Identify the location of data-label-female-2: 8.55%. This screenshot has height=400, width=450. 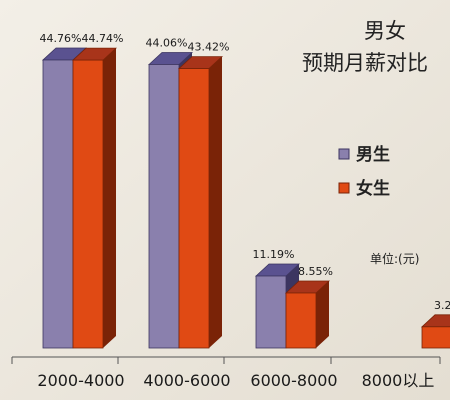
(315, 271).